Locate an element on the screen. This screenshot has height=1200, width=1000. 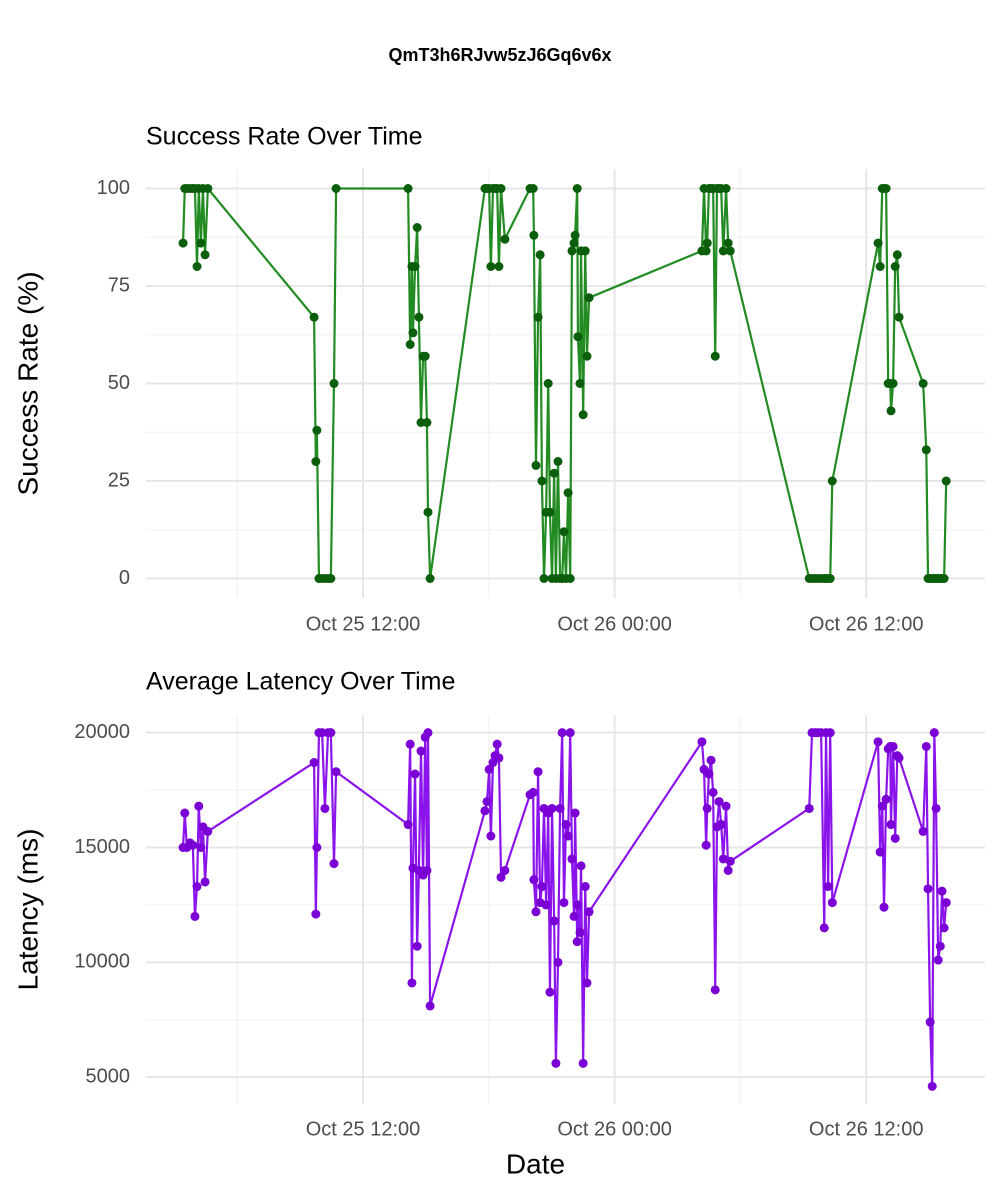
panel-title: Average Latency Over Time is located at coordinates (300, 682).